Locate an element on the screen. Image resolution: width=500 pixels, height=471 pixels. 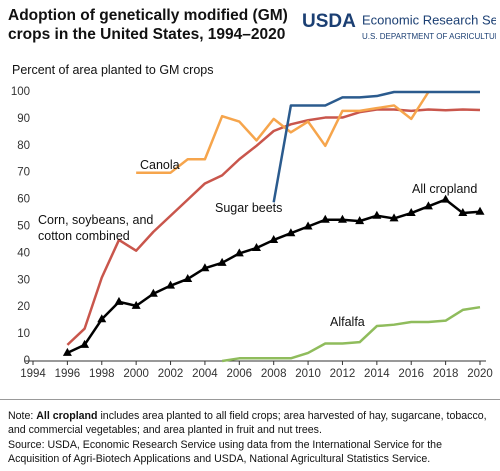
x-tick-label: 2004 is located at coordinates (205, 374).